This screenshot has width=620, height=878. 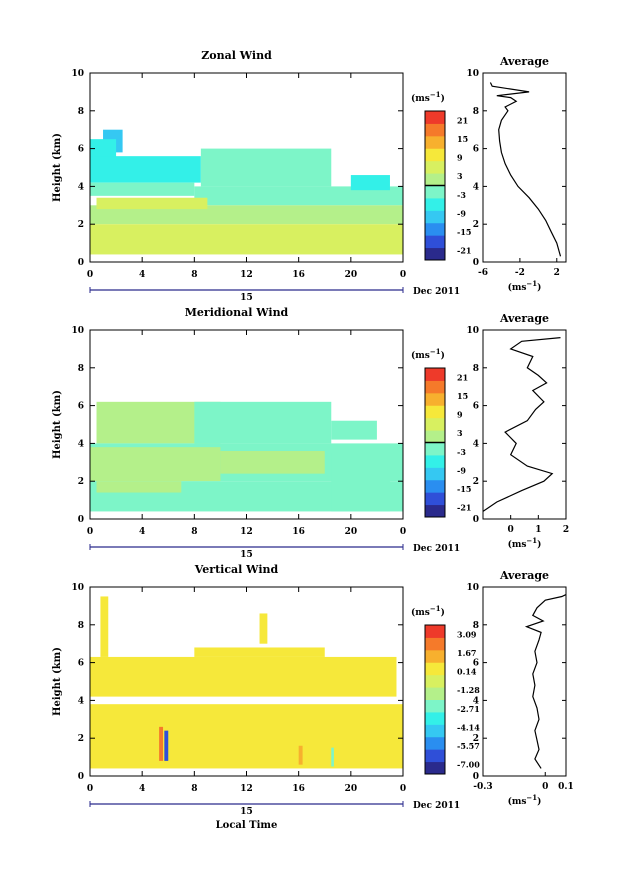 I want to click on colorbar-tick-label: -15, so click(x=464, y=232).